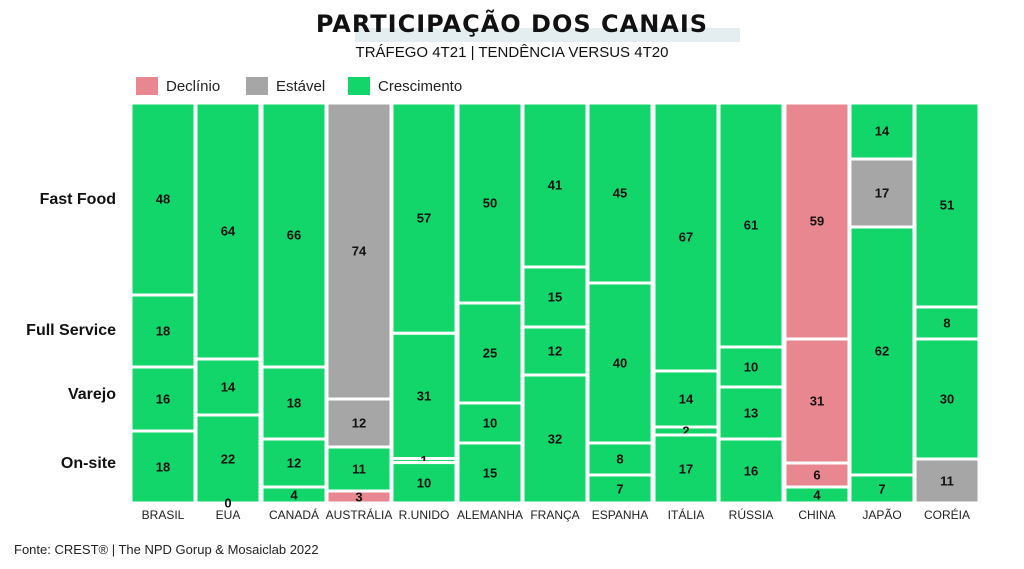 This screenshot has width=1024, height=569. I want to click on bar-itália-seg-0, so click(686, 237).